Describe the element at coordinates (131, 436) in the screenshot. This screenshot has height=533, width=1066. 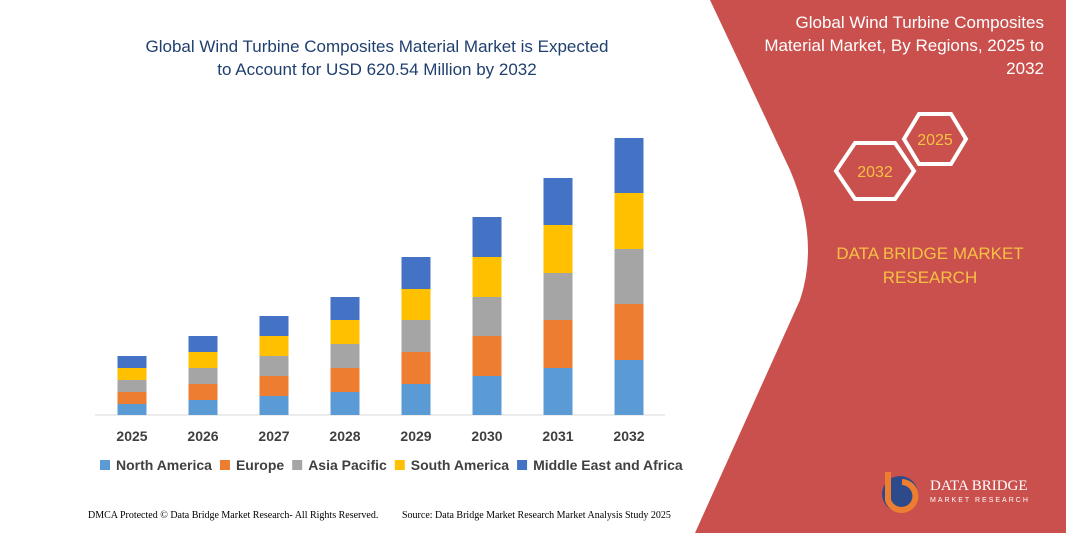
I see `x-tick-label: 2025` at that location.